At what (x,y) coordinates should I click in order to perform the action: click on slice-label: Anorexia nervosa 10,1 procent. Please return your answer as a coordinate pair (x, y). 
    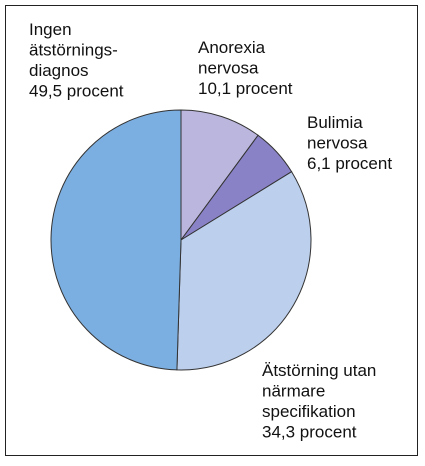
    Looking at the image, I should click on (245, 68).